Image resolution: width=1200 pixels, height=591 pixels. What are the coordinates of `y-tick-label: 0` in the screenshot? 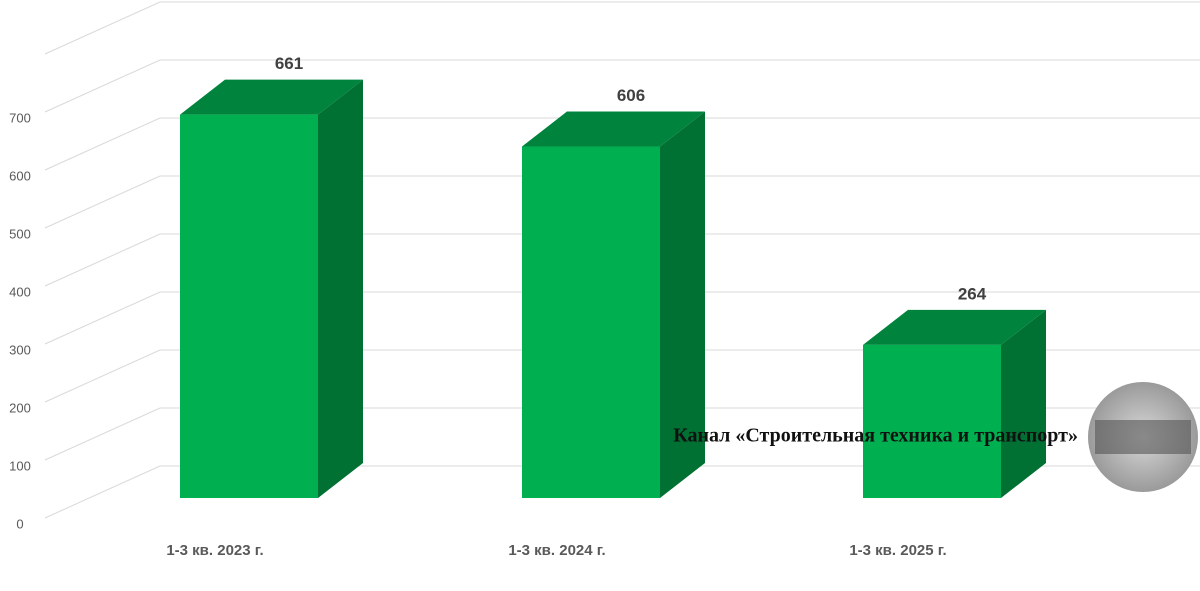 It's located at (19, 523).